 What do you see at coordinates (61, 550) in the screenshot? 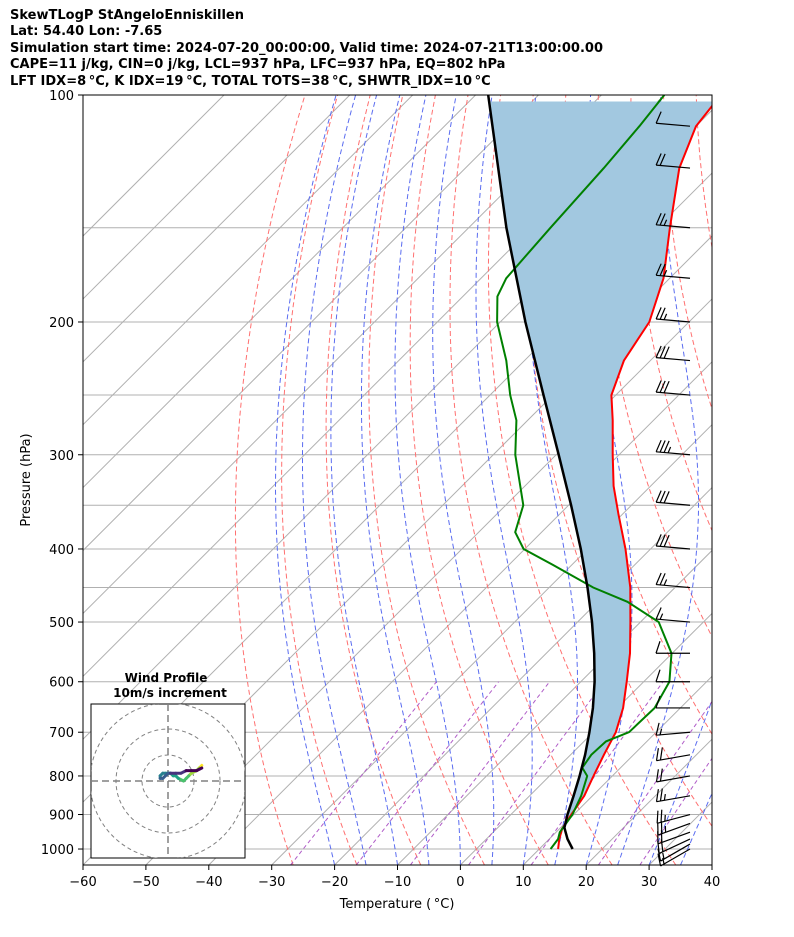
I see `y-tick-label: 400` at bounding box center [61, 550].